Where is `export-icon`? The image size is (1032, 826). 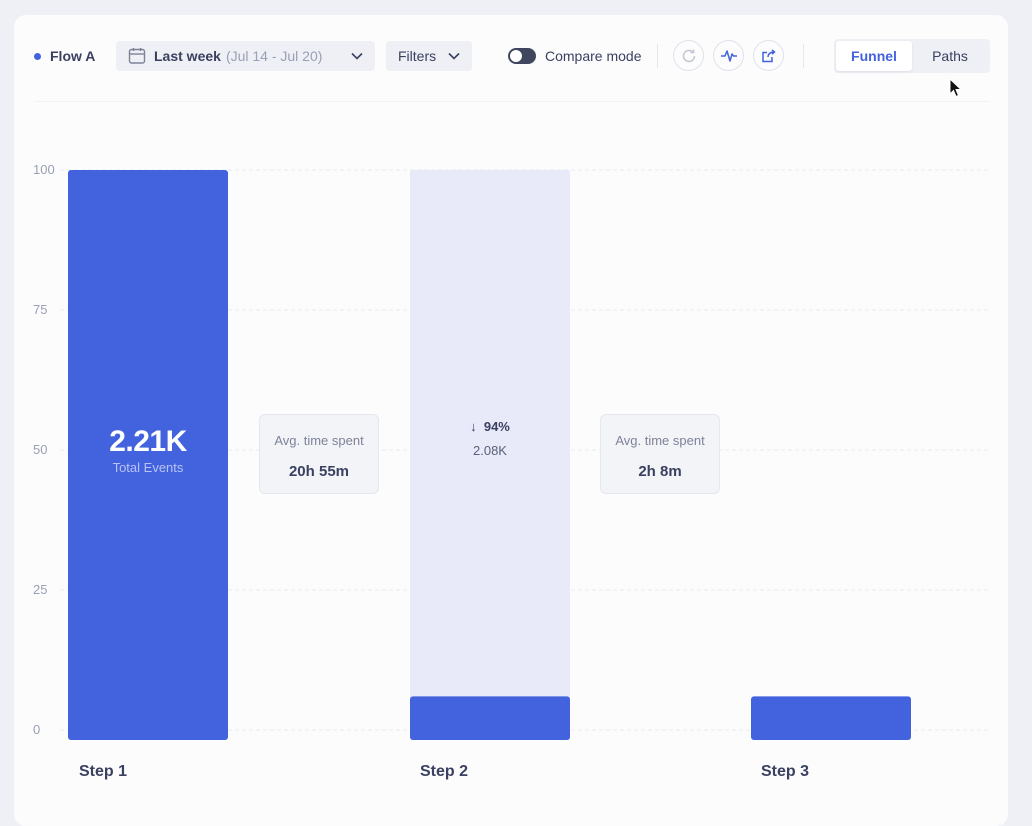 export-icon is located at coordinates (768, 55).